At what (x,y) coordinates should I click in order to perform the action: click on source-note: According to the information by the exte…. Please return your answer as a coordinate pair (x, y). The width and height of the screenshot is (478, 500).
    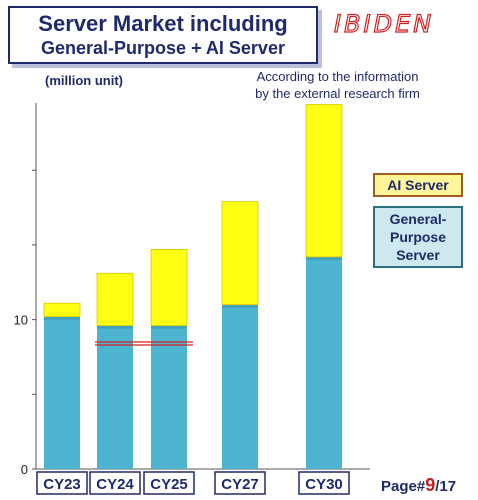
    Looking at the image, I should click on (337, 85).